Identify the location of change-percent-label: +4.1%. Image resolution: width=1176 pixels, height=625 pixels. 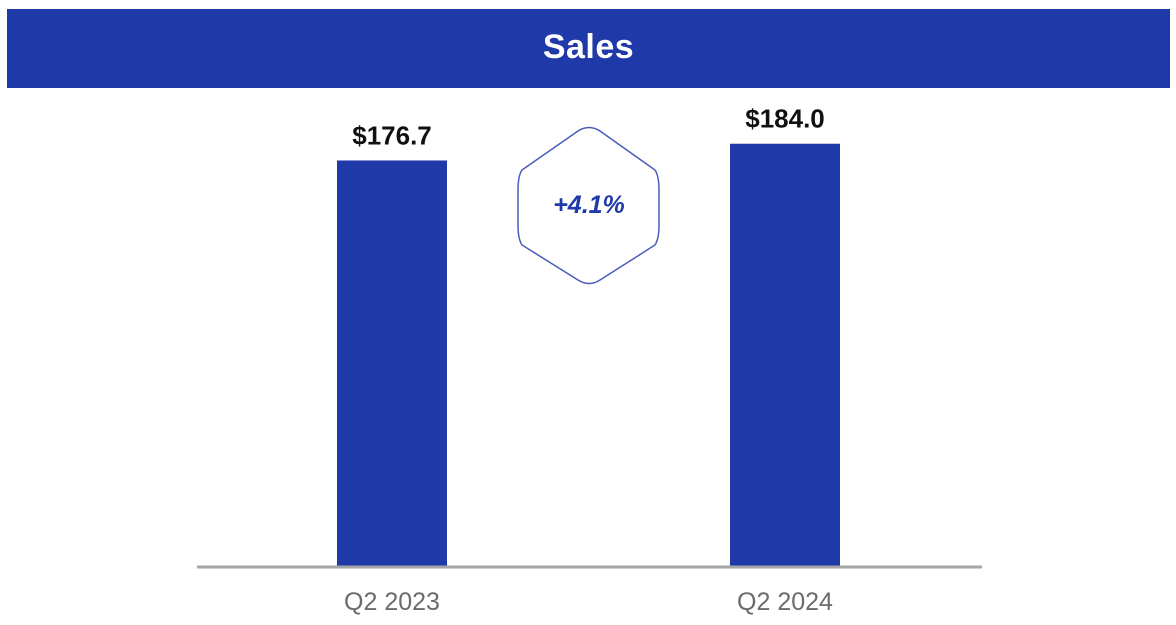
(589, 205).